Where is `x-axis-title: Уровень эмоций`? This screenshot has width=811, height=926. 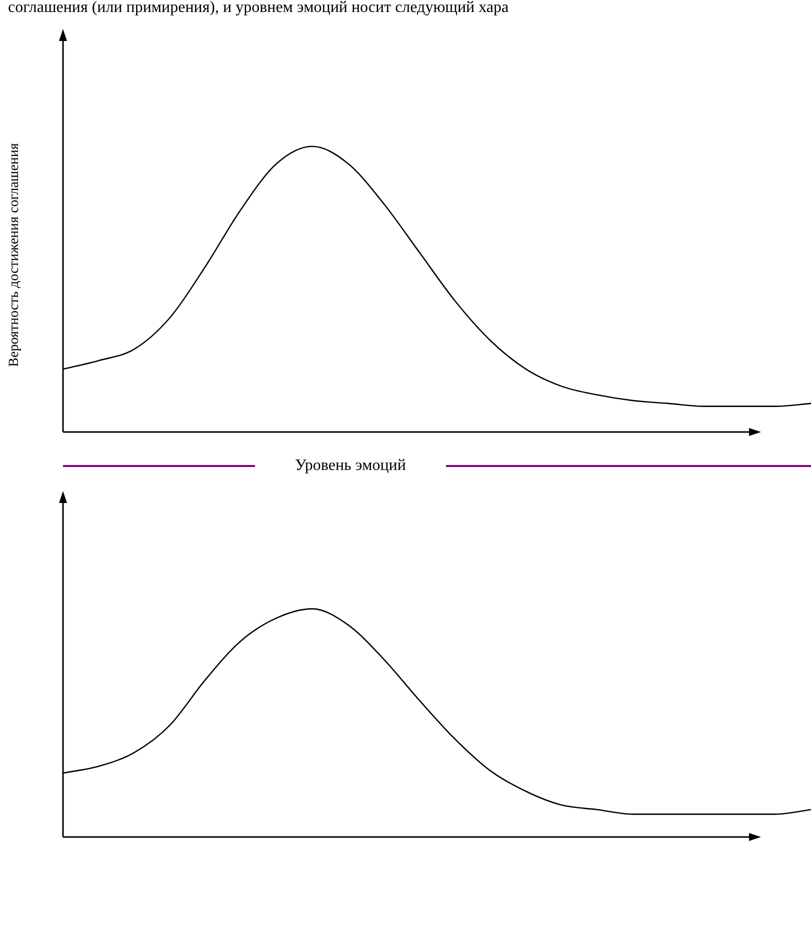 x-axis-title: Уровень эмоций is located at coordinates (350, 466).